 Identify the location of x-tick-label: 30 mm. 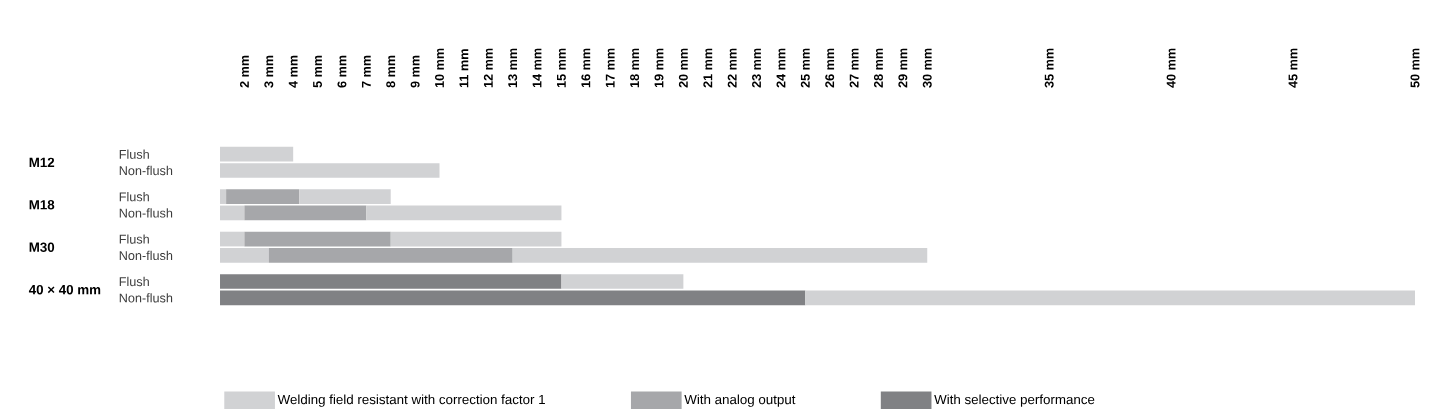
(927, 68).